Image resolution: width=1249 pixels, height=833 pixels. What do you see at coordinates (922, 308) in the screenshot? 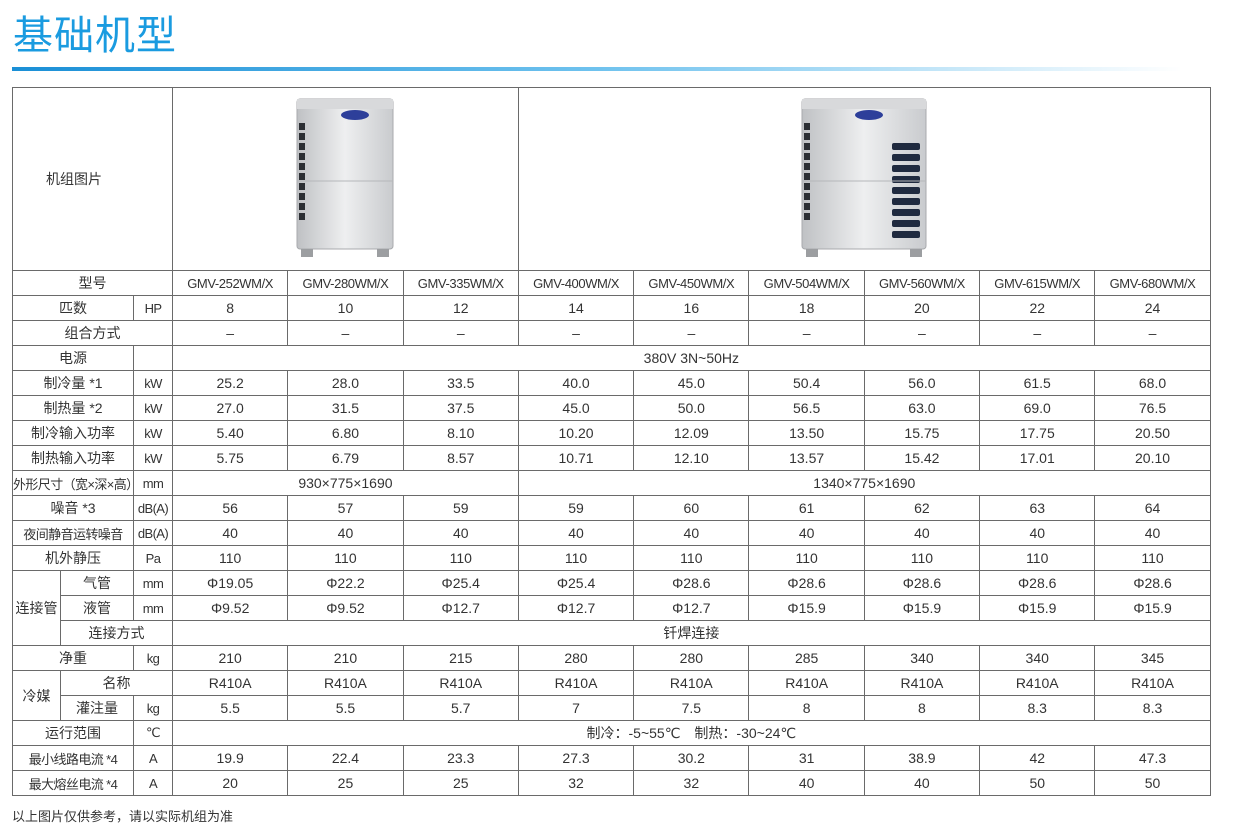
I see `value-cell: 20` at bounding box center [922, 308].